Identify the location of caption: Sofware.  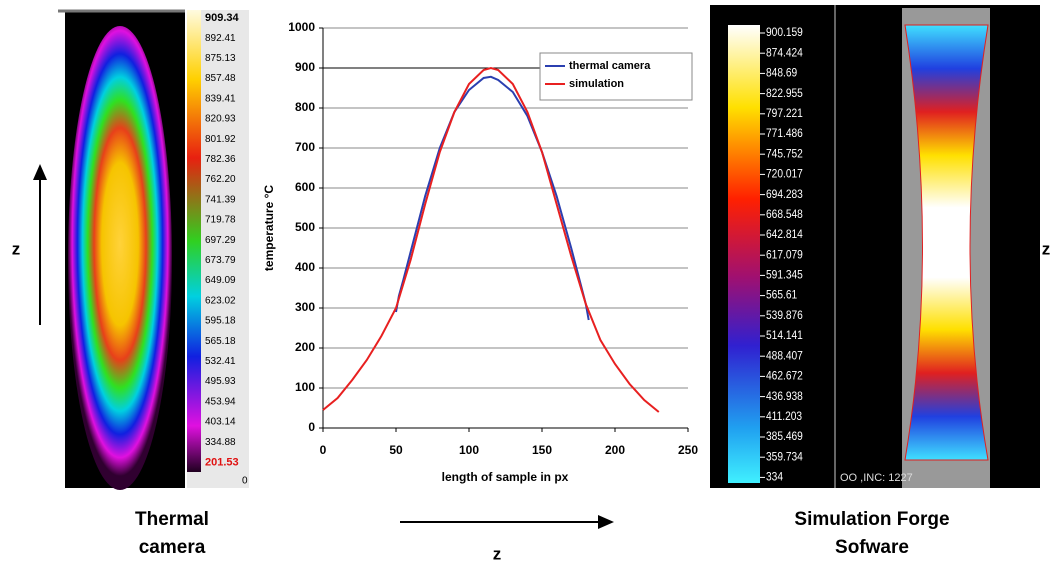
(872, 547).